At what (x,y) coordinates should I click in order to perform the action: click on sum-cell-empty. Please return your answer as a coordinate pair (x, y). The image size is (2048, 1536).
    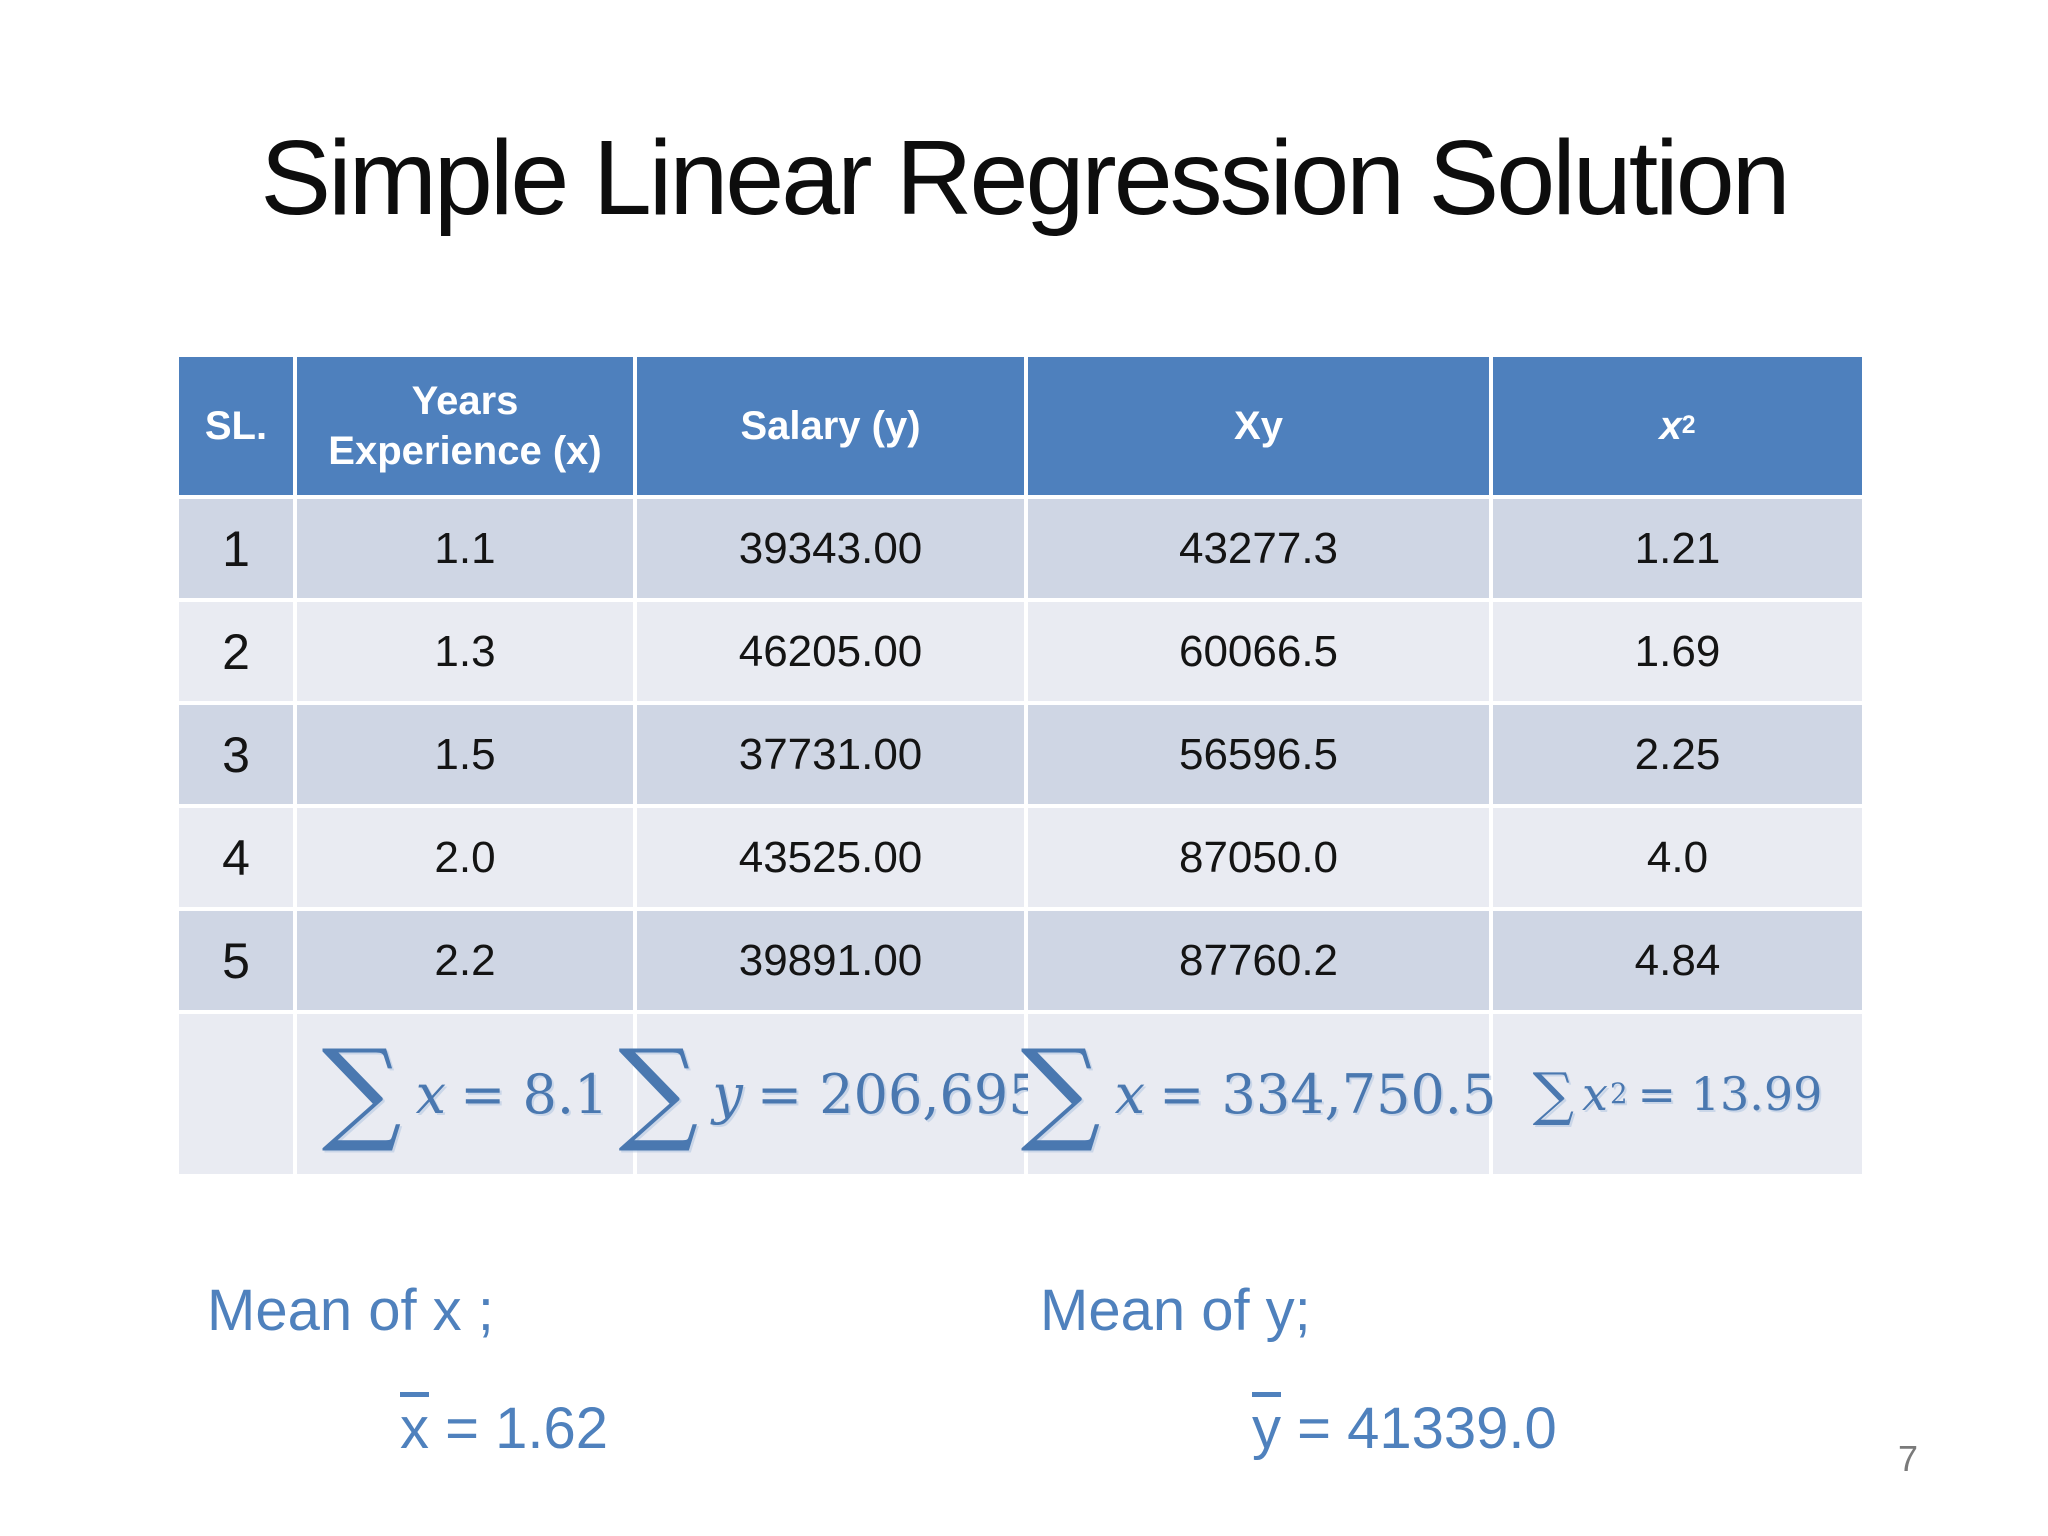
    Looking at the image, I should click on (236, 1094).